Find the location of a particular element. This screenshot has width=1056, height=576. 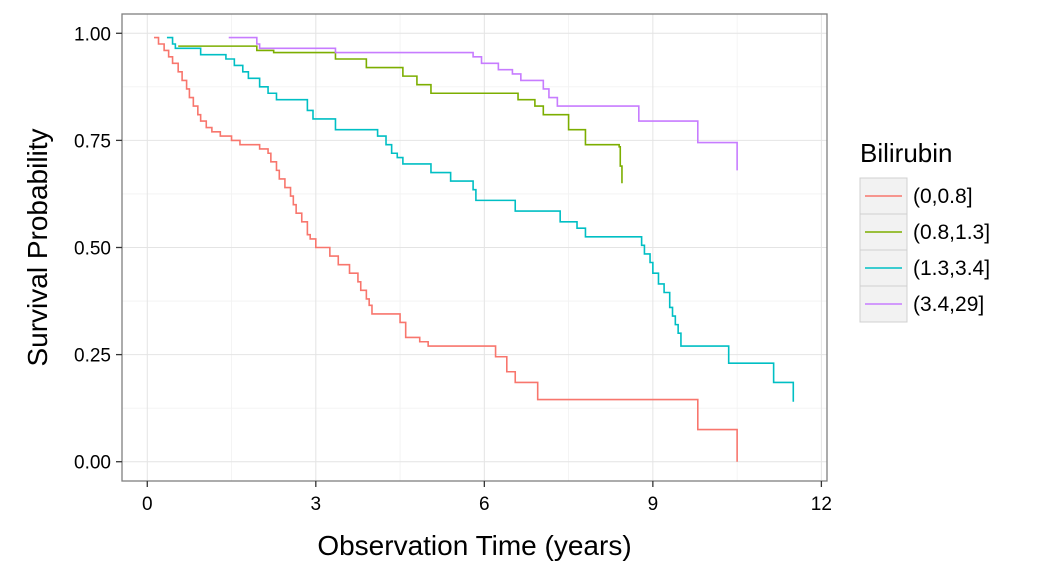

y-tick-label: 0.75 is located at coordinates (92, 141).